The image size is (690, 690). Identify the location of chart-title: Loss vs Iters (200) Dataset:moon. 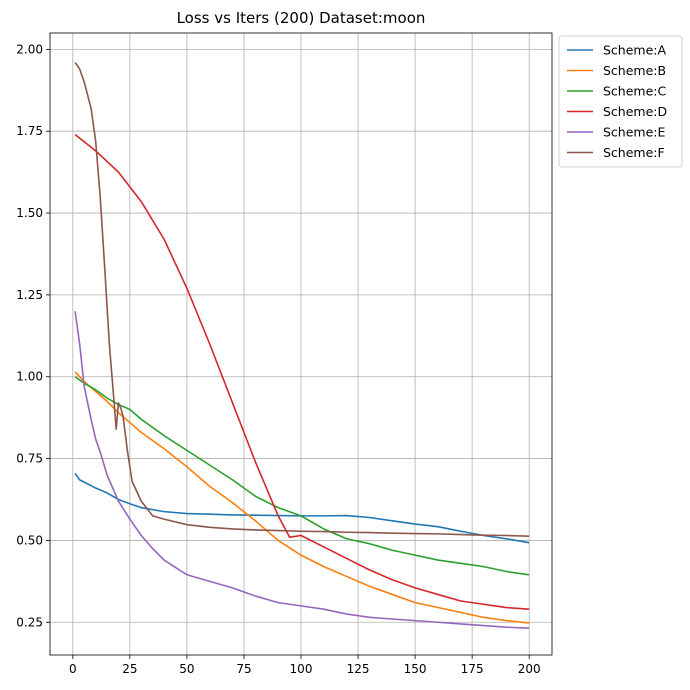
(301, 18).